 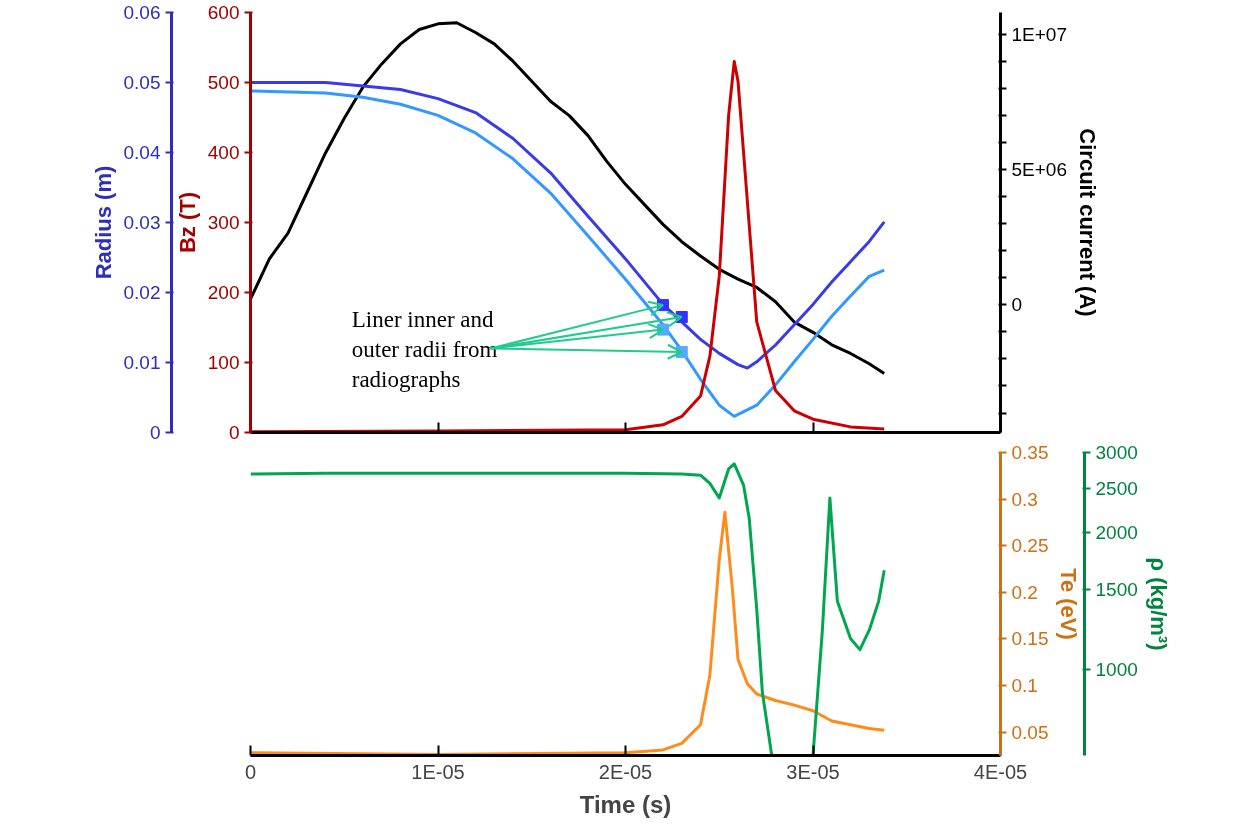 What do you see at coordinates (1039, 34) in the screenshot?
I see `y3-tick-label: 1E+07` at bounding box center [1039, 34].